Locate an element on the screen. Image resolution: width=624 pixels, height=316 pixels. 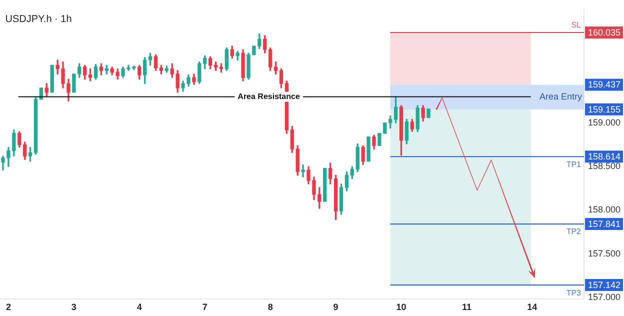
x-tick-label: 2 is located at coordinates (8, 307).